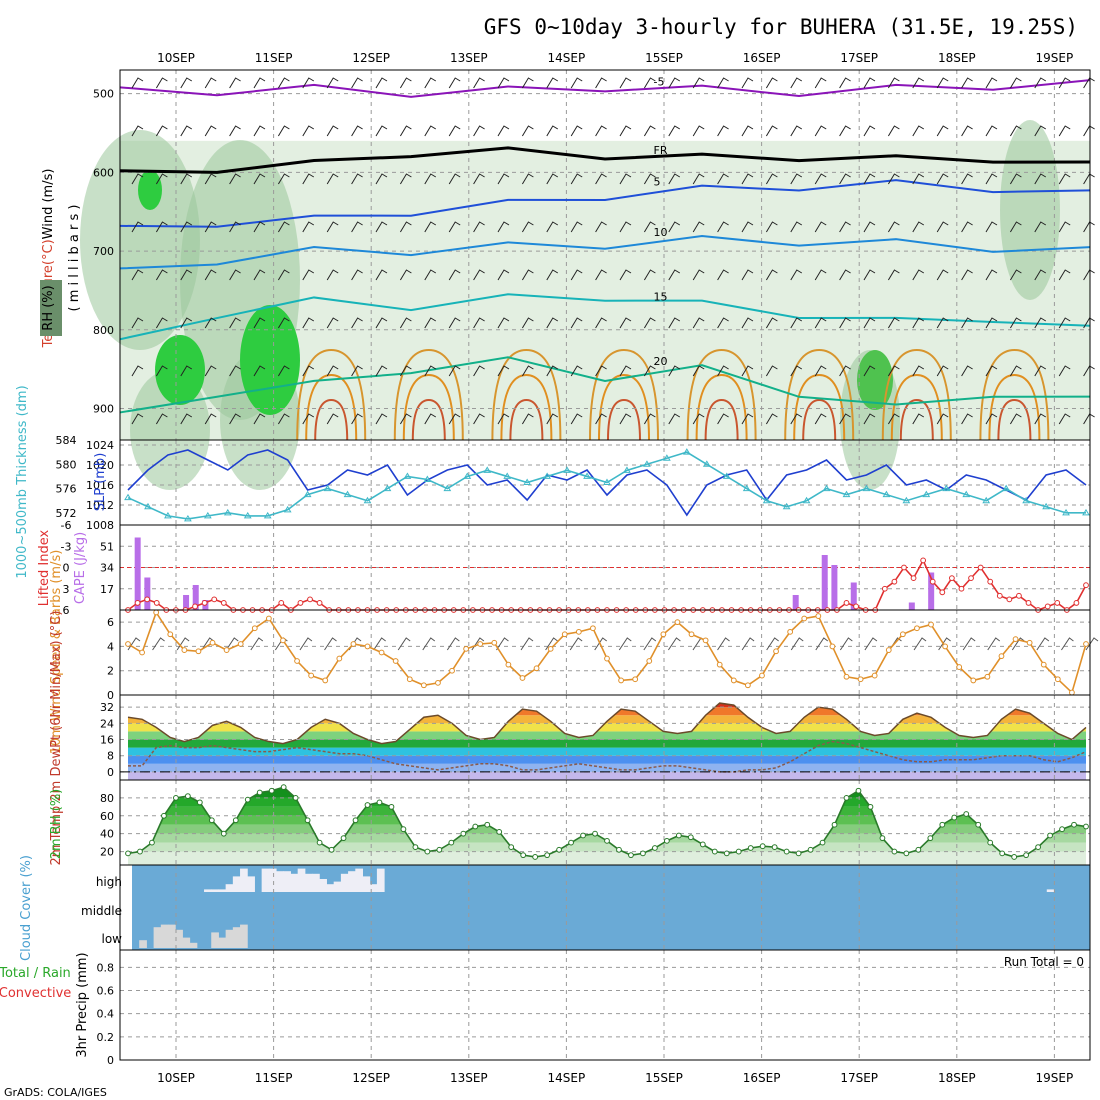  Describe the element at coordinates (659, 82) in the screenshot. I see `isotherm-label: -5` at that location.